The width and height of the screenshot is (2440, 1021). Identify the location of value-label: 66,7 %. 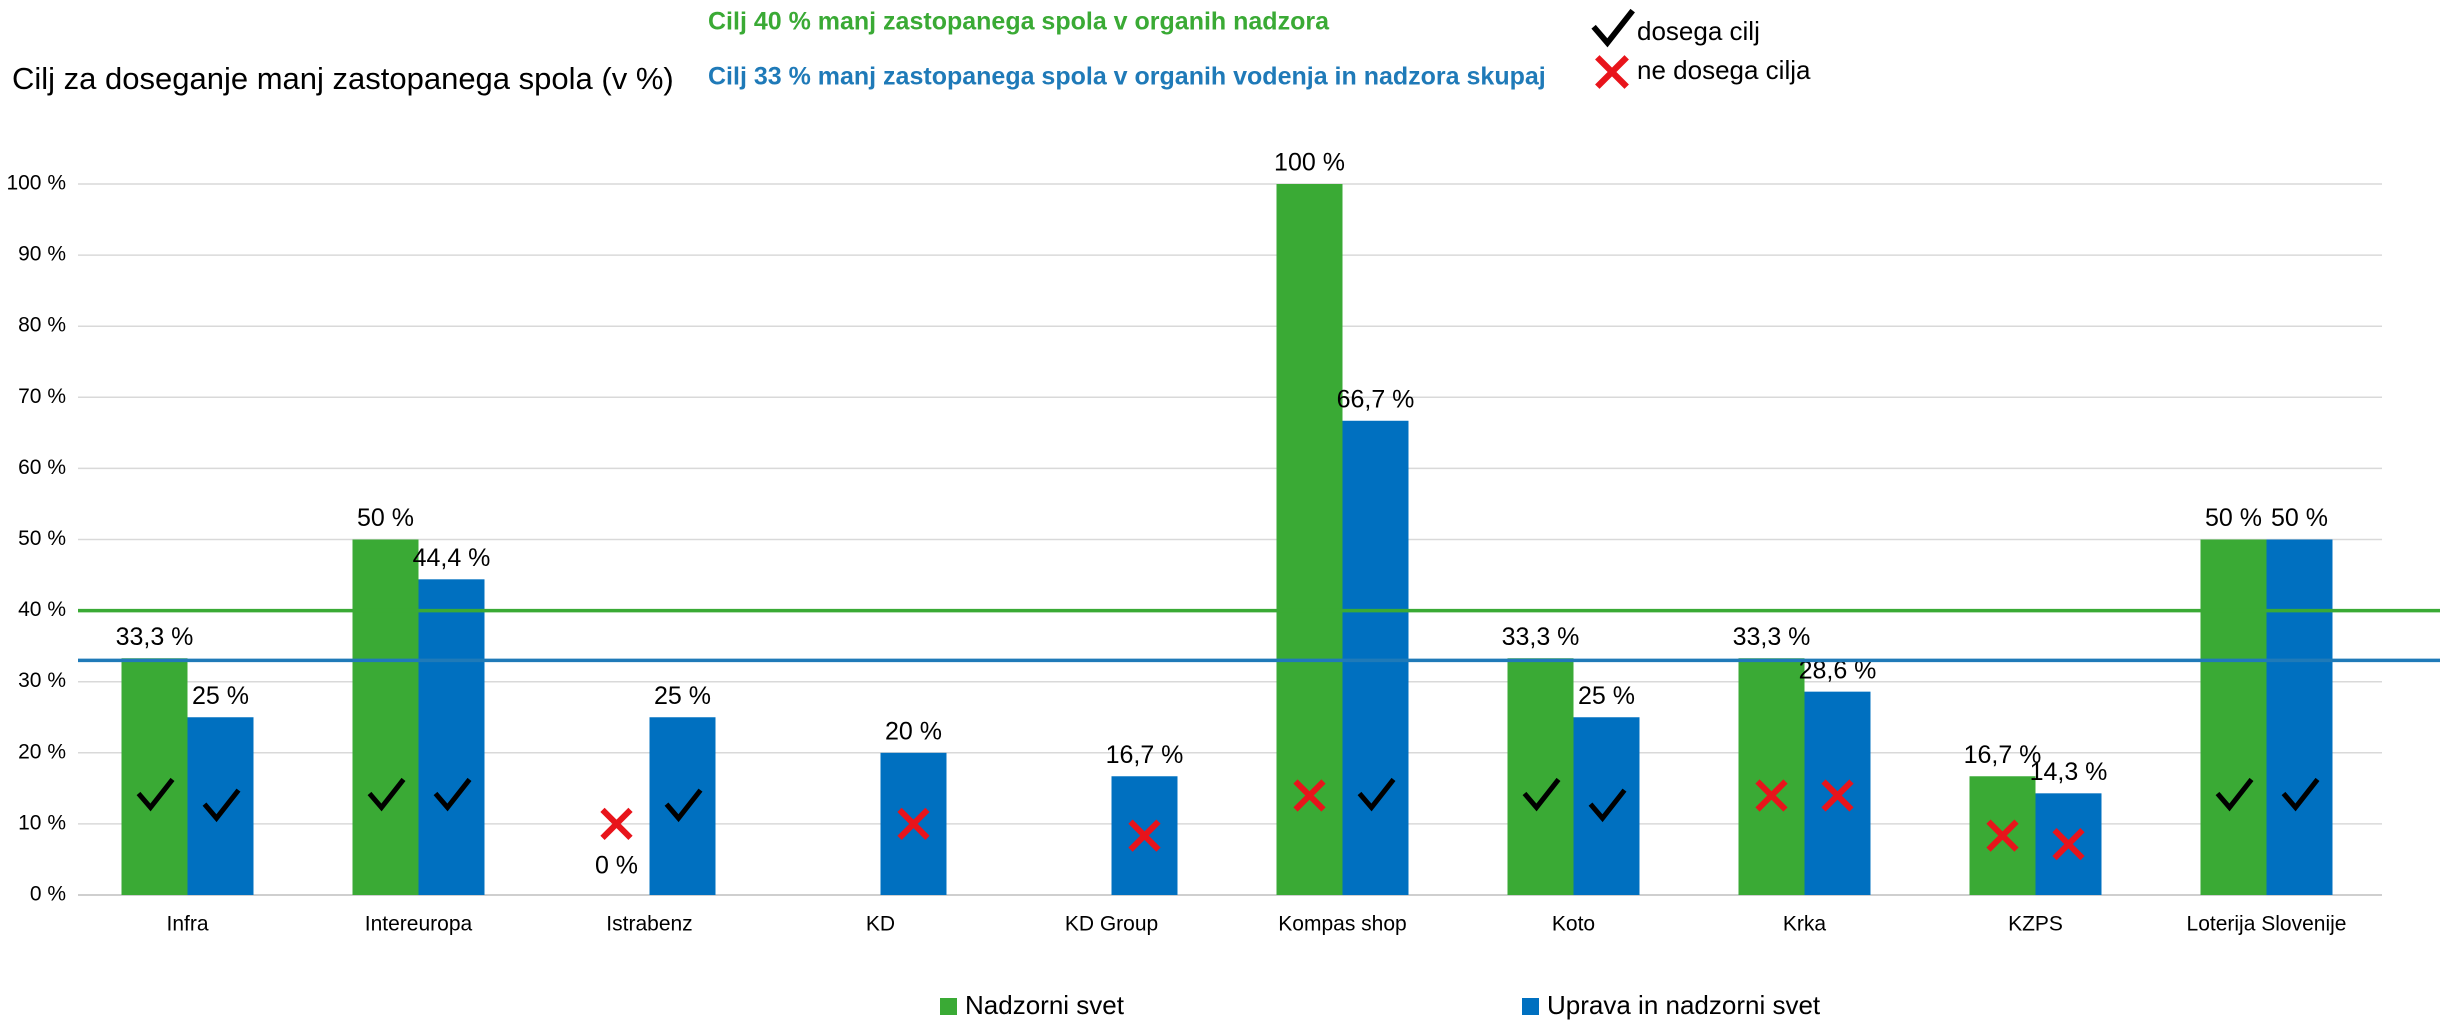
(1376, 399).